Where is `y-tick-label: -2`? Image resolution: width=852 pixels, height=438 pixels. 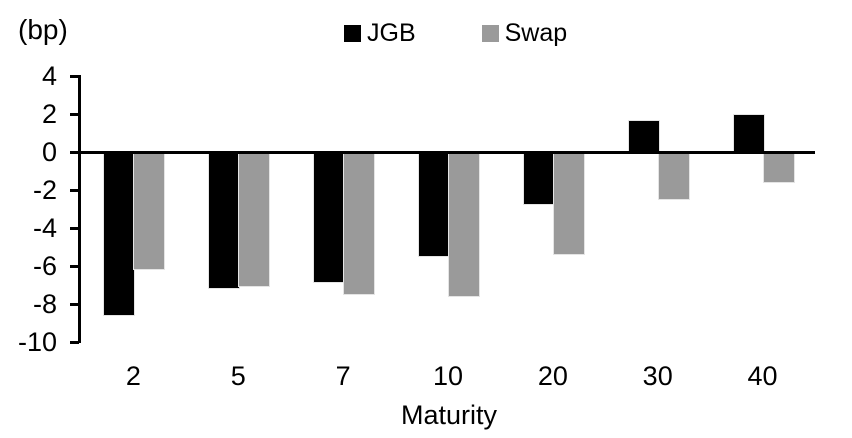
y-tick-label: -2 is located at coordinates (44, 190).